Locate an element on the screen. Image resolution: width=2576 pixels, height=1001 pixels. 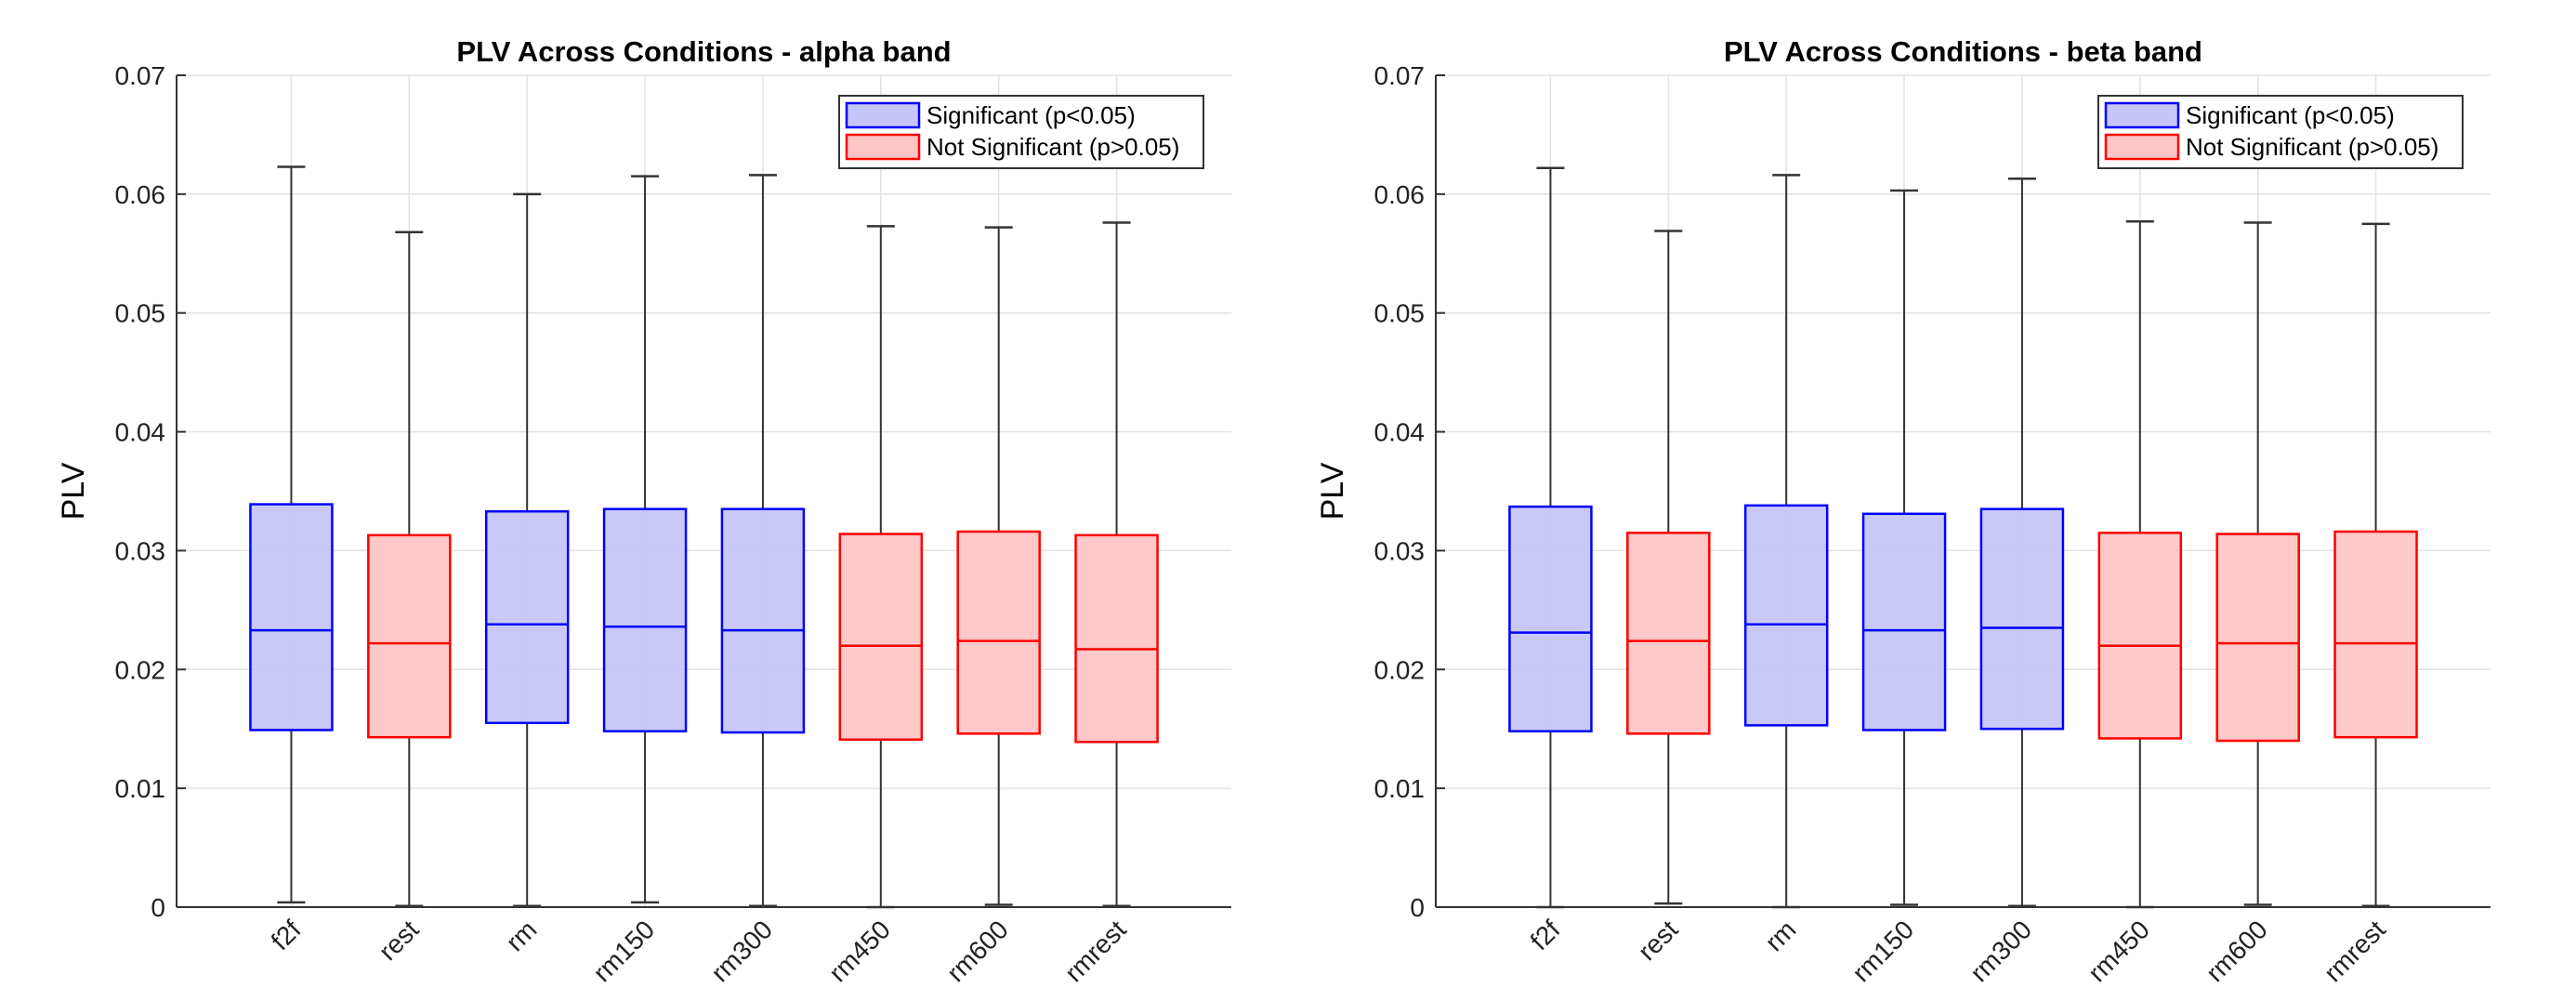
chart-title: PLV Across Conditions - beta band is located at coordinates (1963, 52).